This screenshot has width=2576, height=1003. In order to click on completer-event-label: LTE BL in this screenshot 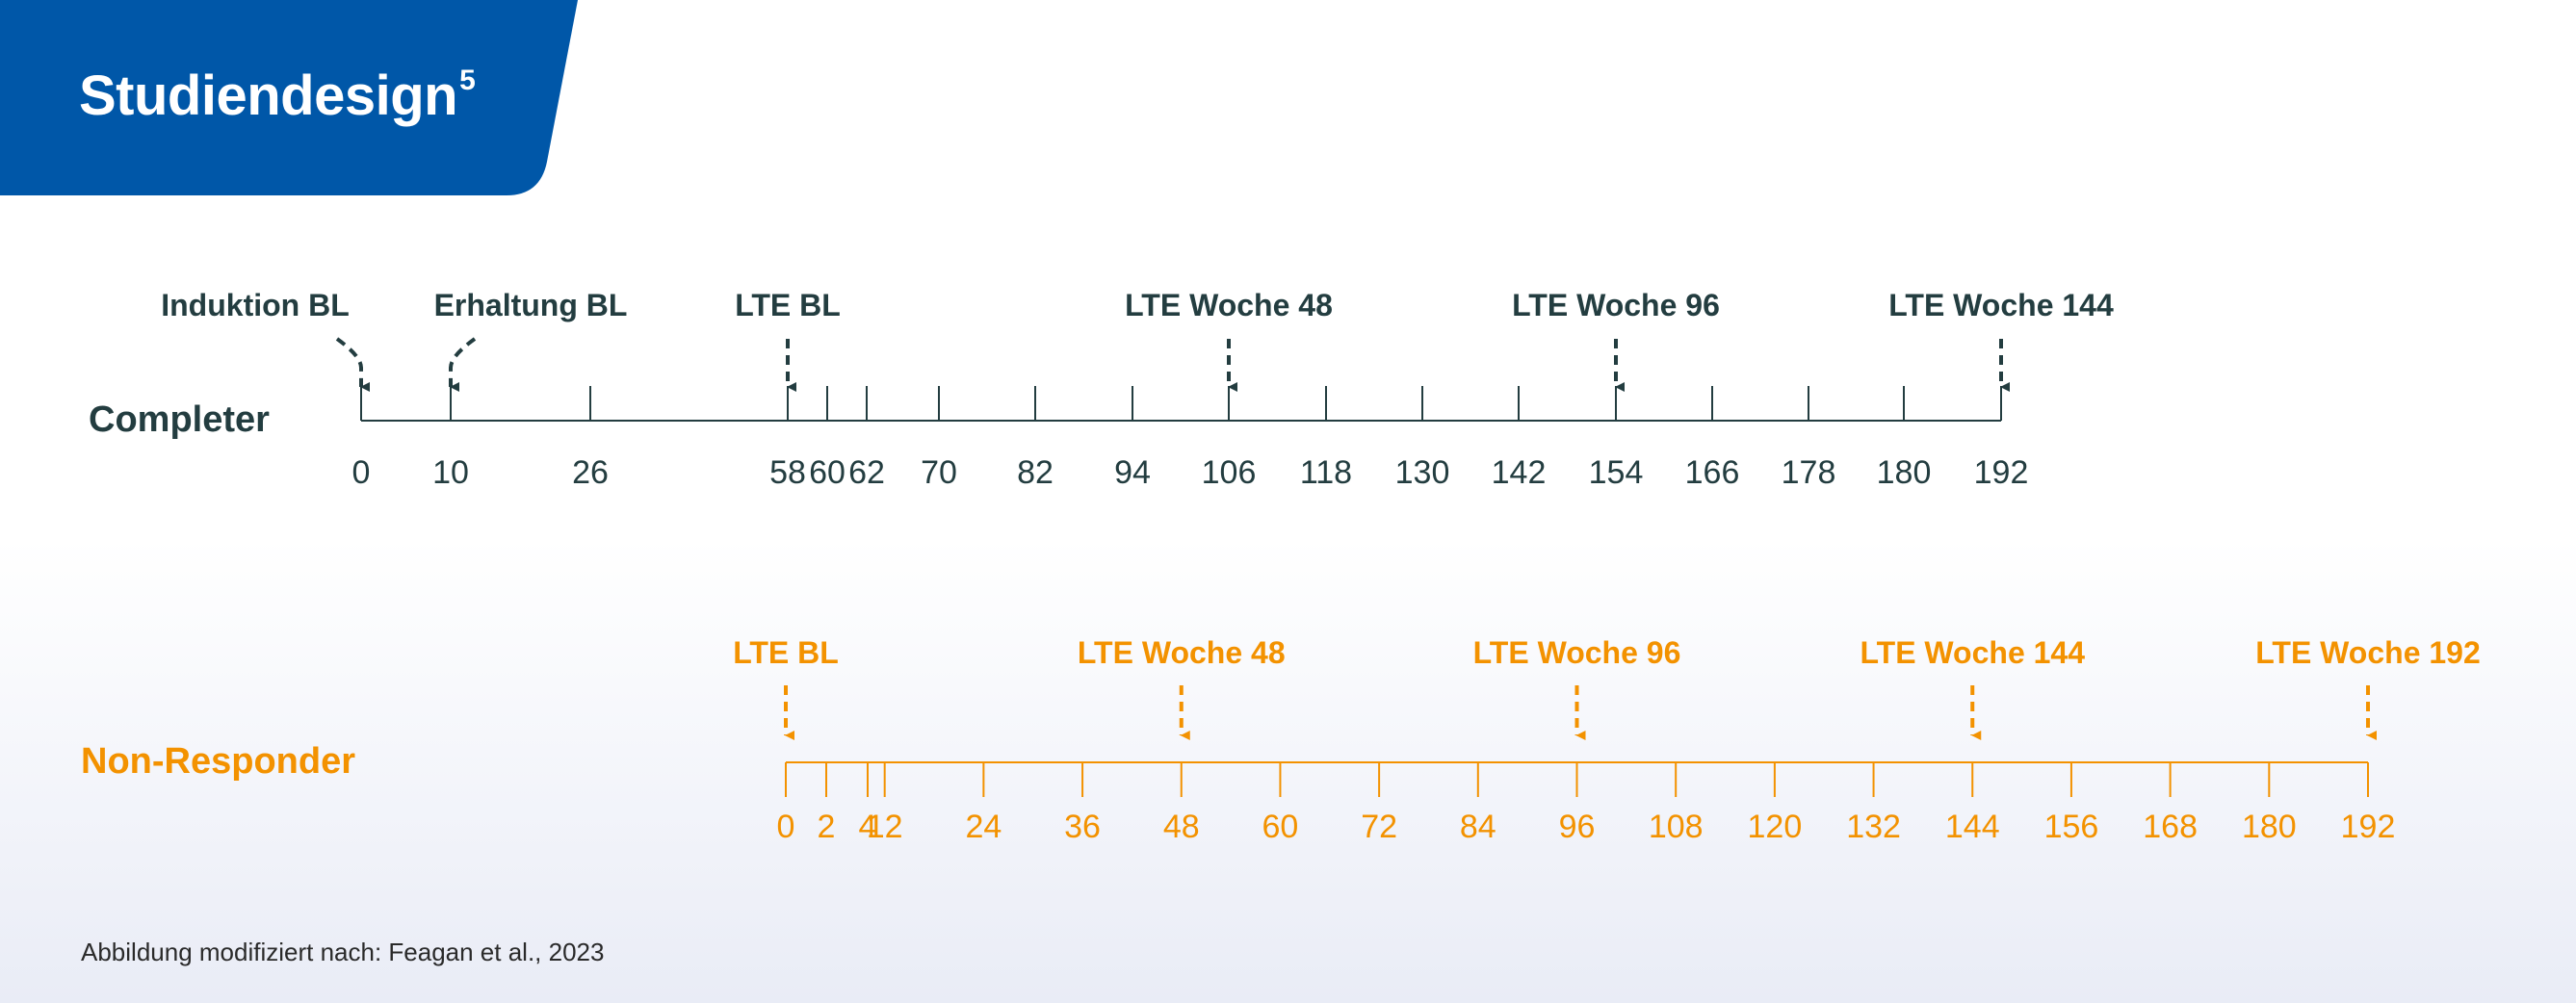, I will do `click(788, 305)`.